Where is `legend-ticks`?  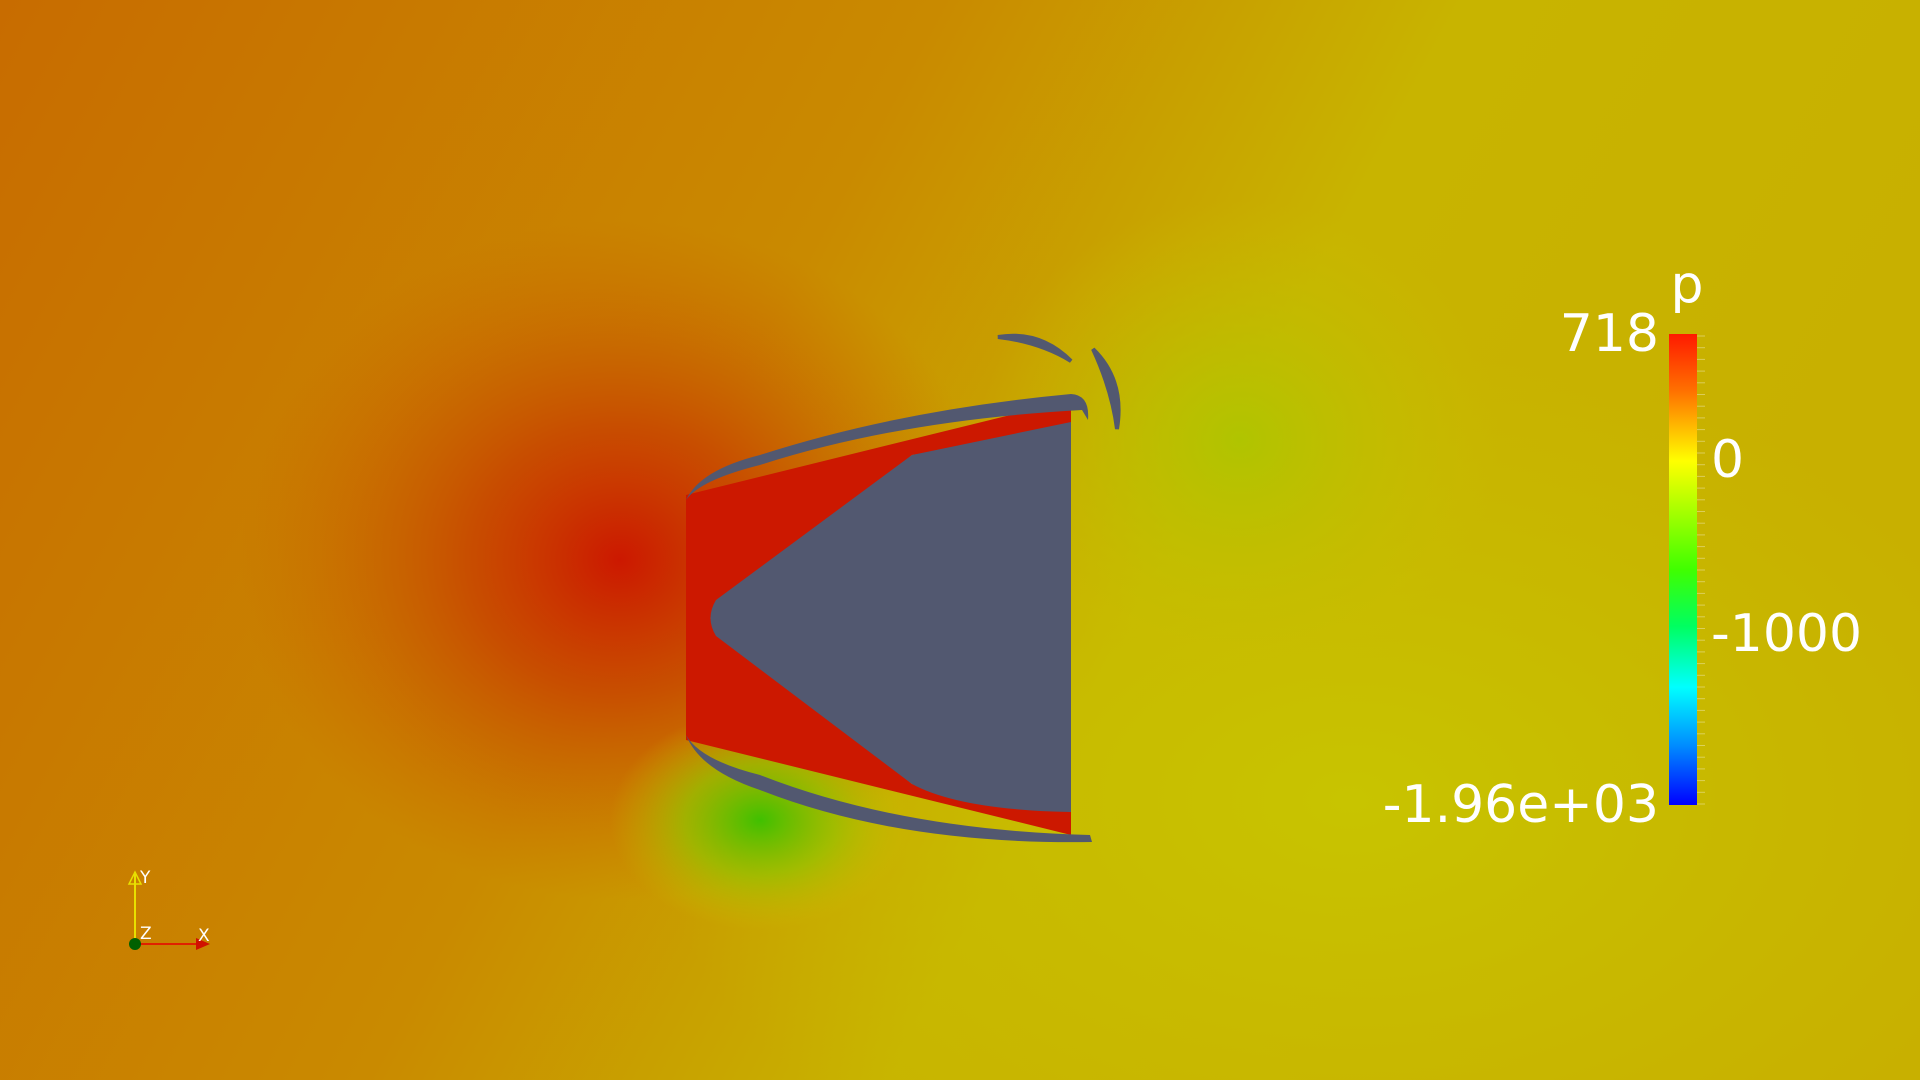
legend-ticks is located at coordinates (1701, 570).